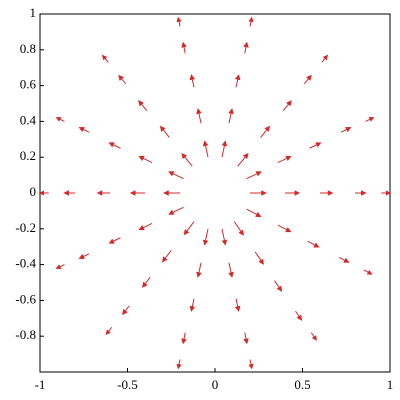 The image size is (400, 400). Describe the element at coordinates (390, 384) in the screenshot. I see `x-tick-label: 1` at that location.